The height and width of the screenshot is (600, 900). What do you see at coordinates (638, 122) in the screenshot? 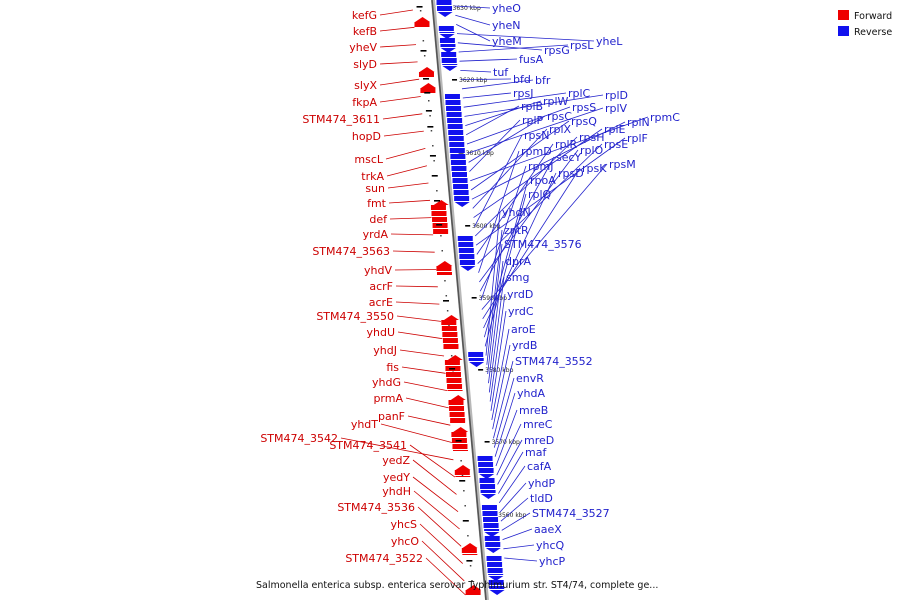
I see `reverse-gene-label: rplN` at bounding box center [638, 122].